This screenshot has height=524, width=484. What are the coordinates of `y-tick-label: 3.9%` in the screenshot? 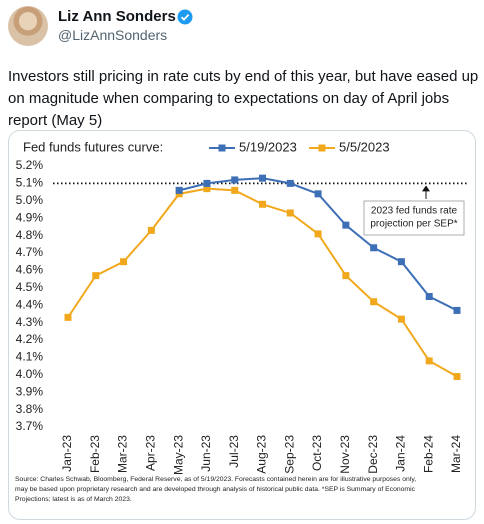 It's located at (30, 391).